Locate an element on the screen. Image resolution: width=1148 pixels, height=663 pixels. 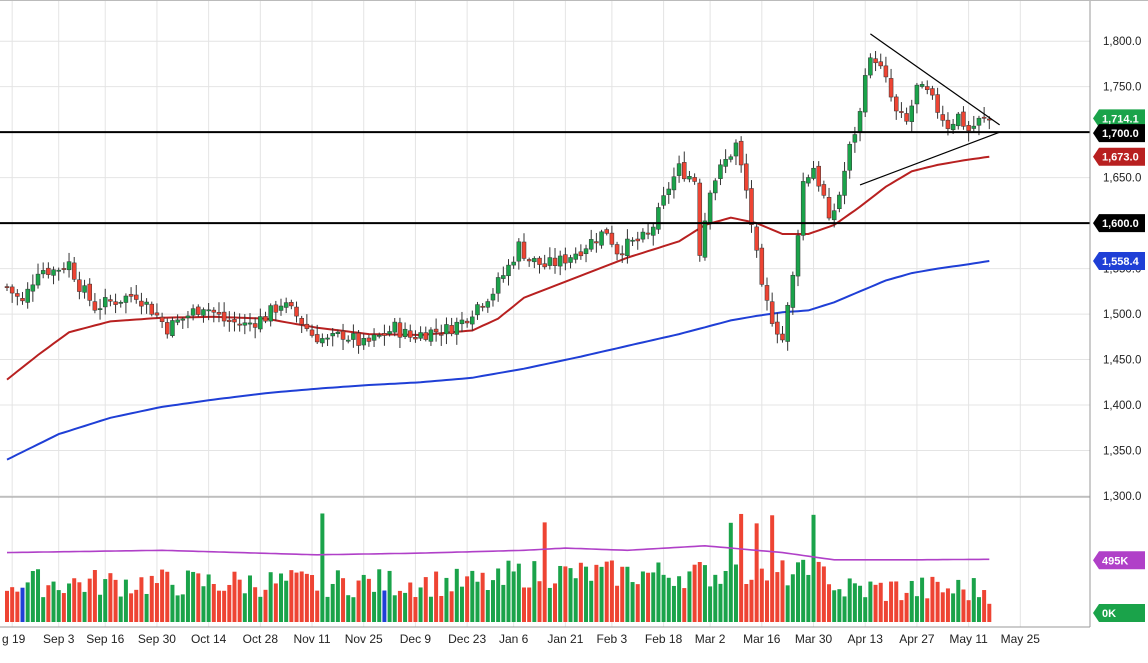
date-tick-label: Sep 3 is located at coordinates (59, 639).